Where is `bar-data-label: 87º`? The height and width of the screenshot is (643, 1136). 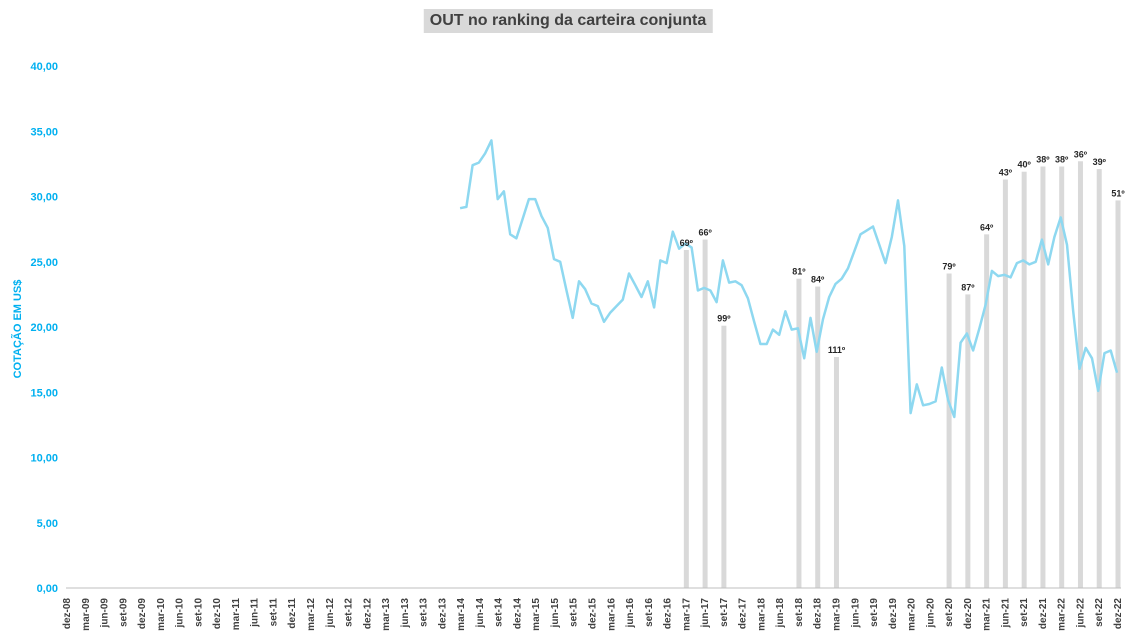 bar-data-label: 87º is located at coordinates (968, 287).